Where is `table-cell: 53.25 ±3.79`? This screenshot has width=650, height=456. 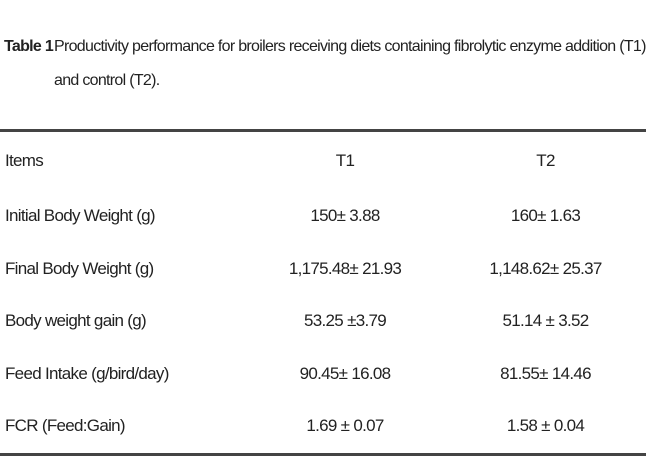 table-cell: 53.25 ±3.79 is located at coordinates (345, 321).